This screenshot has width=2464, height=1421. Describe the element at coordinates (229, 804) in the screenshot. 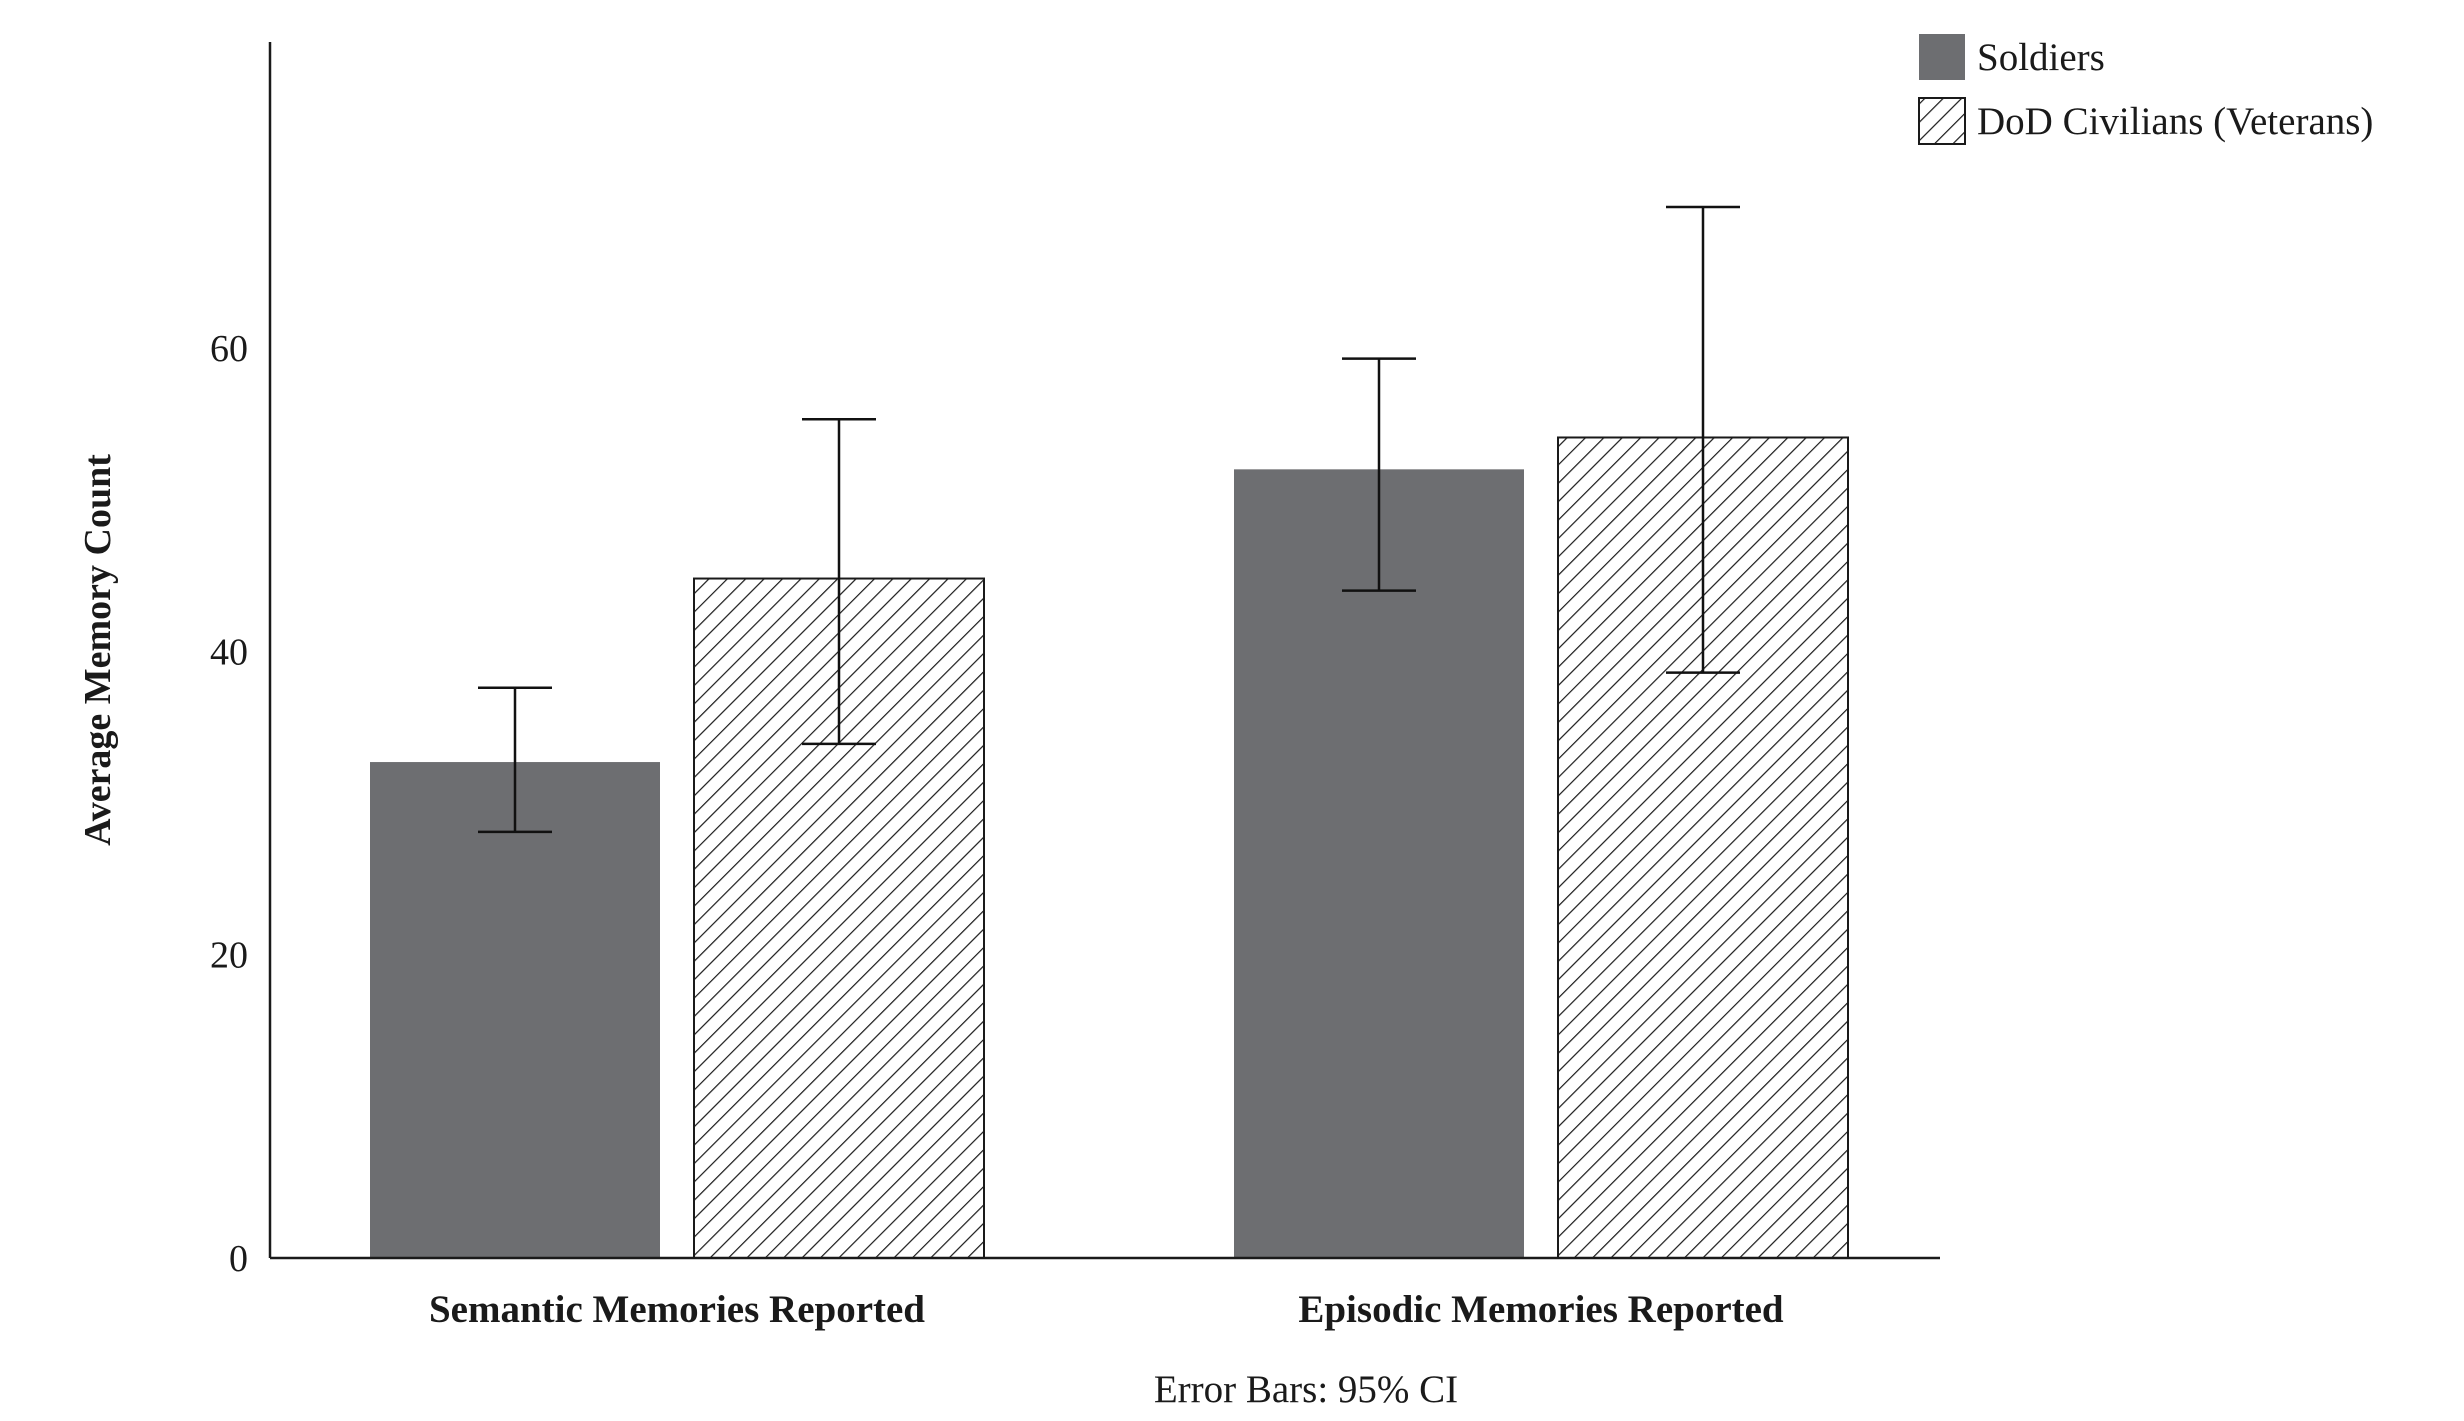

I see `y-tick-labels: 0 20 40 60` at that location.